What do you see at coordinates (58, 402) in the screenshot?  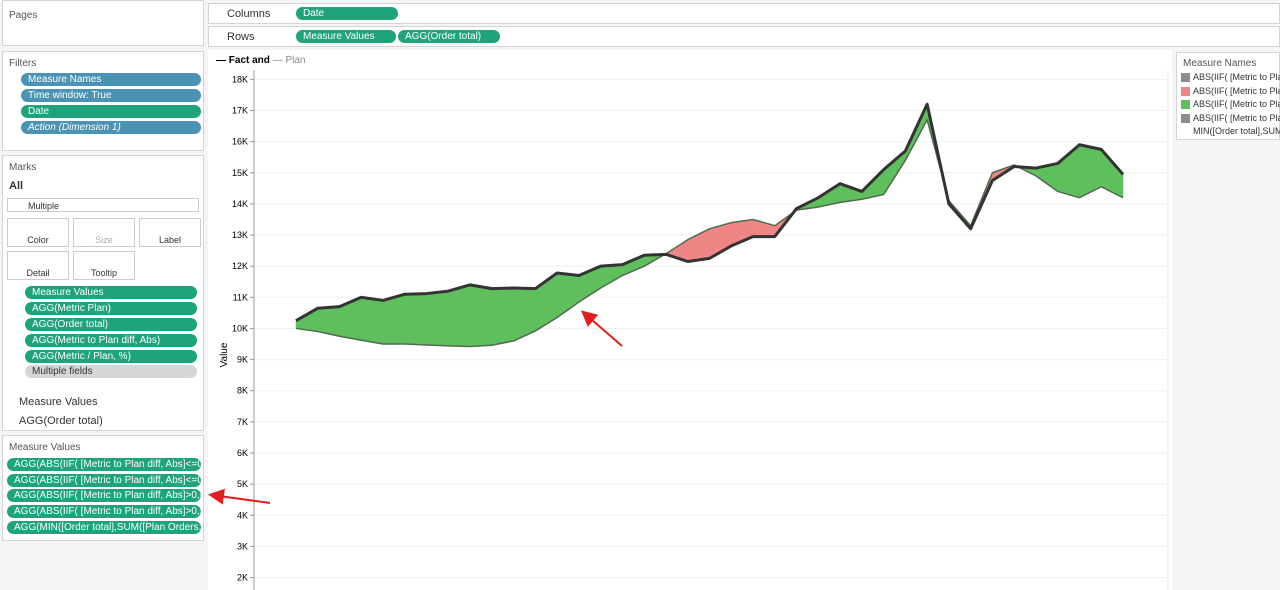 I see `marks-section: Measure Values` at bounding box center [58, 402].